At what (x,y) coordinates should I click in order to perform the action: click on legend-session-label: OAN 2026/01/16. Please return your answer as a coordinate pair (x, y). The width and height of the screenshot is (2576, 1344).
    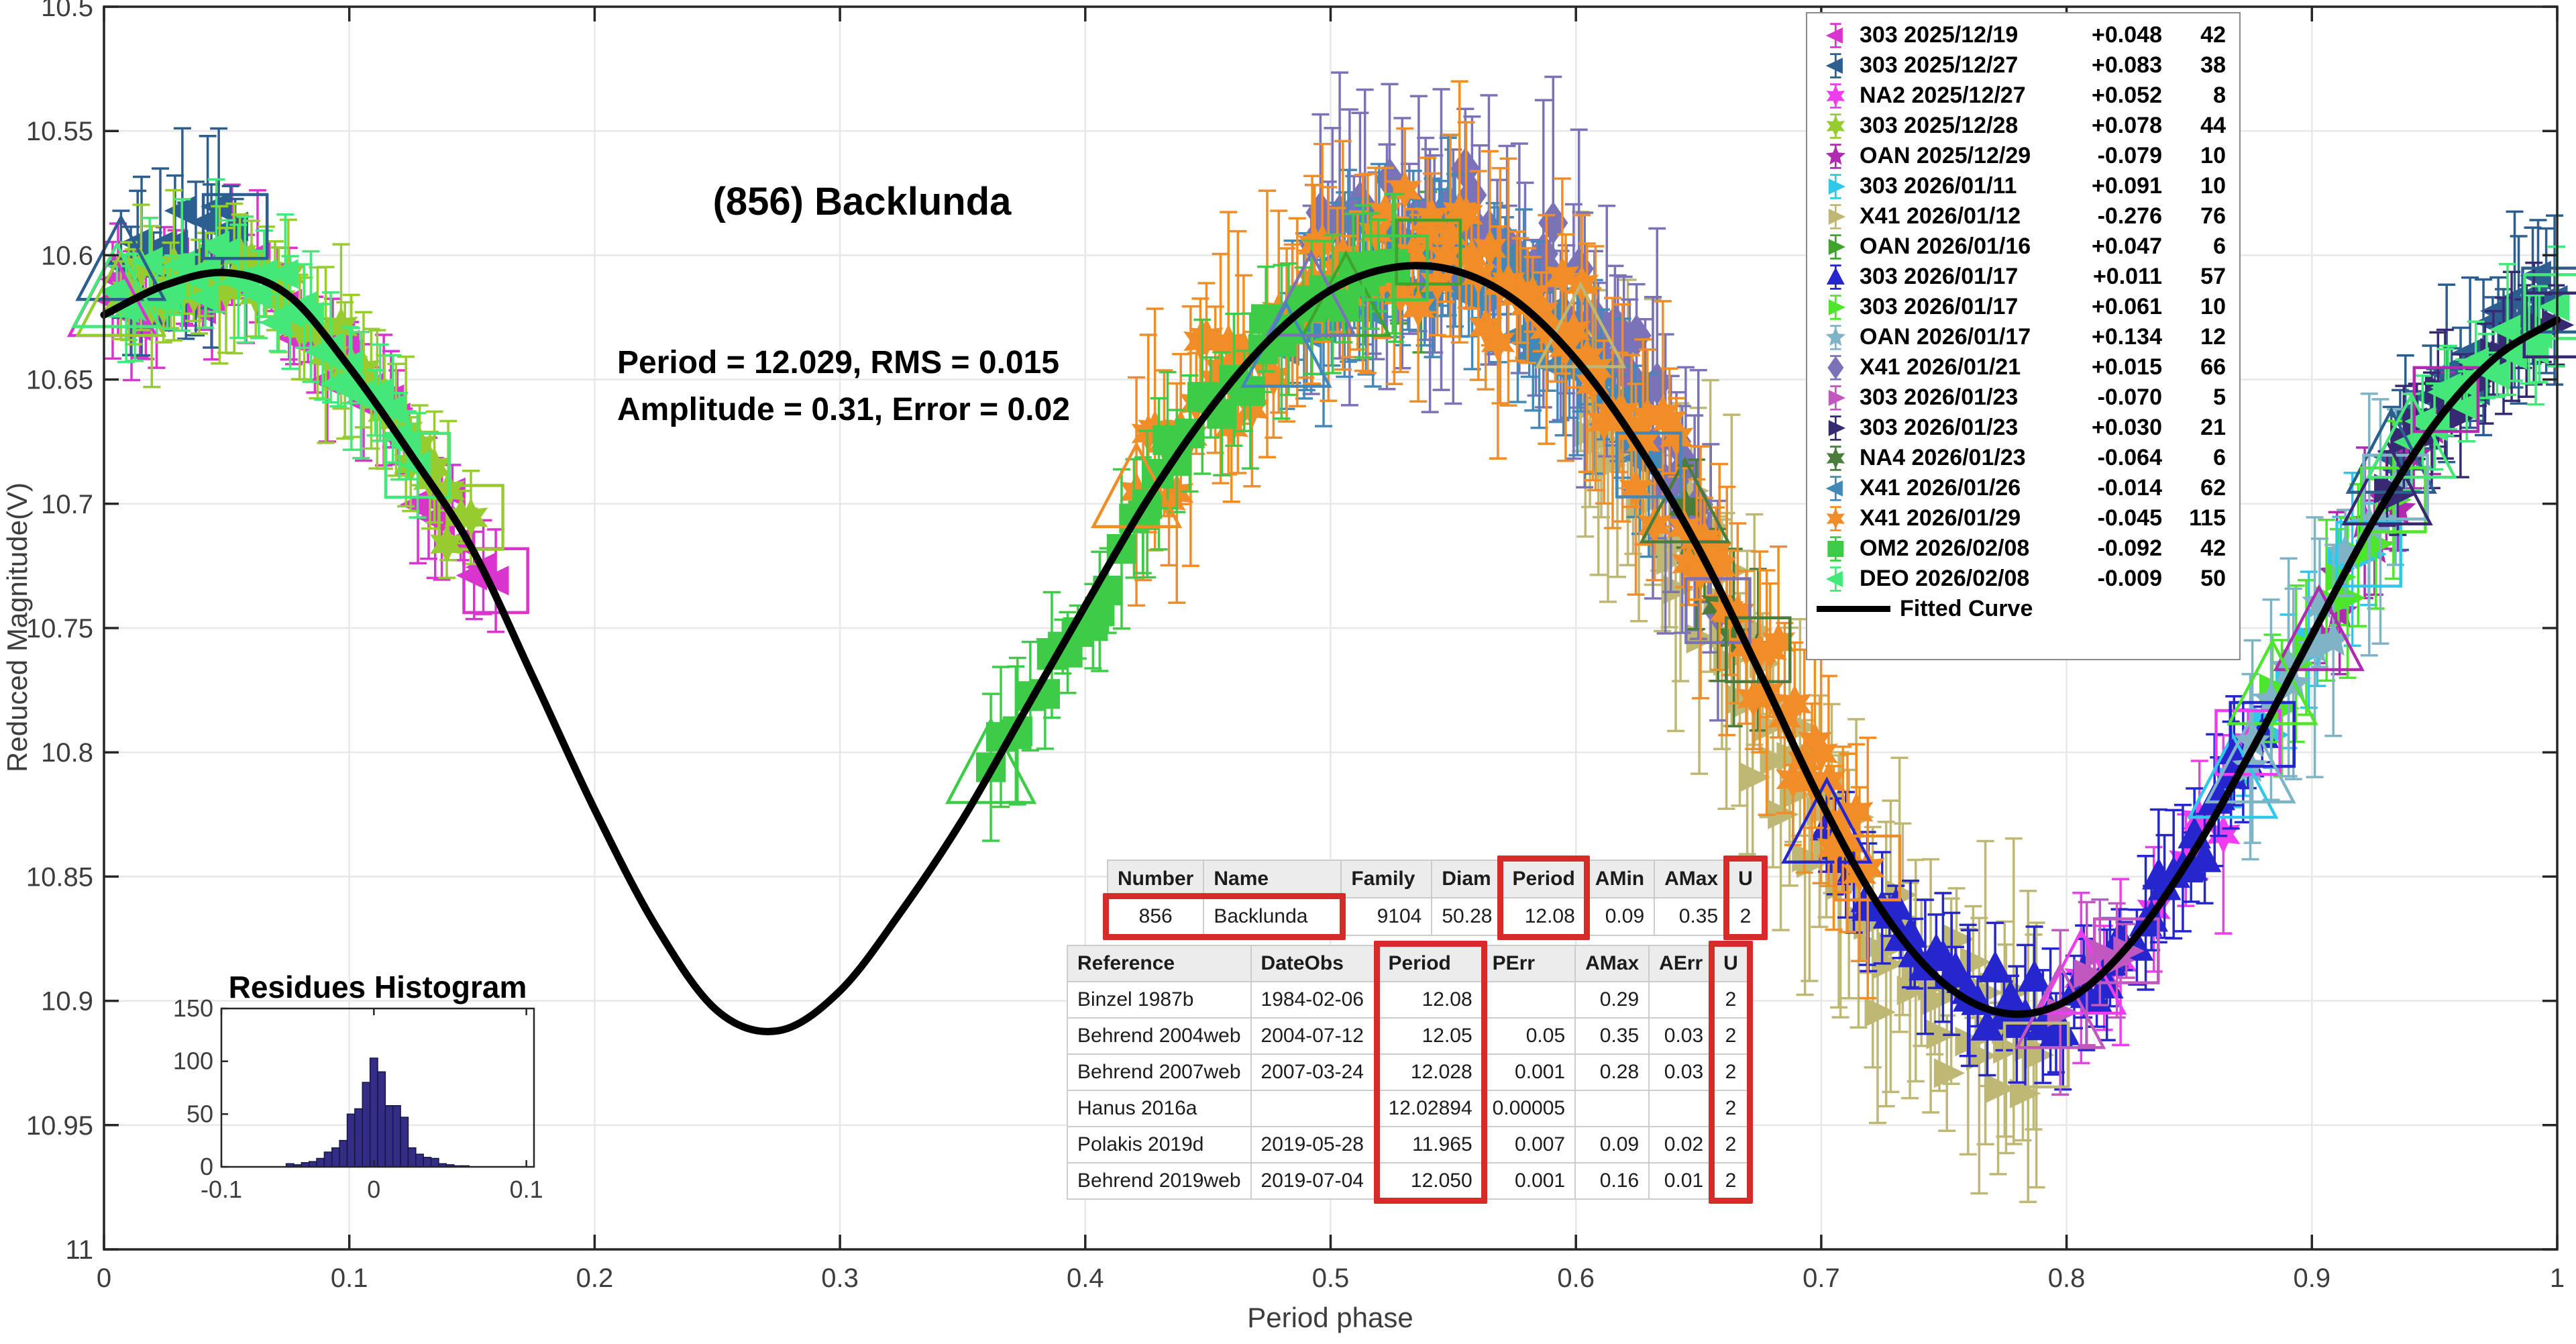
    Looking at the image, I should click on (1945, 247).